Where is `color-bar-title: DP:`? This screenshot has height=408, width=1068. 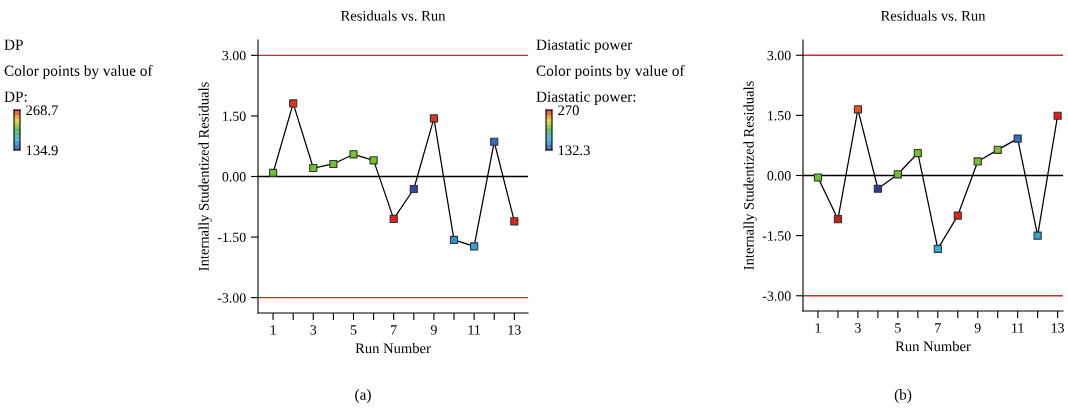 color-bar-title: DP: is located at coordinates (15, 96).